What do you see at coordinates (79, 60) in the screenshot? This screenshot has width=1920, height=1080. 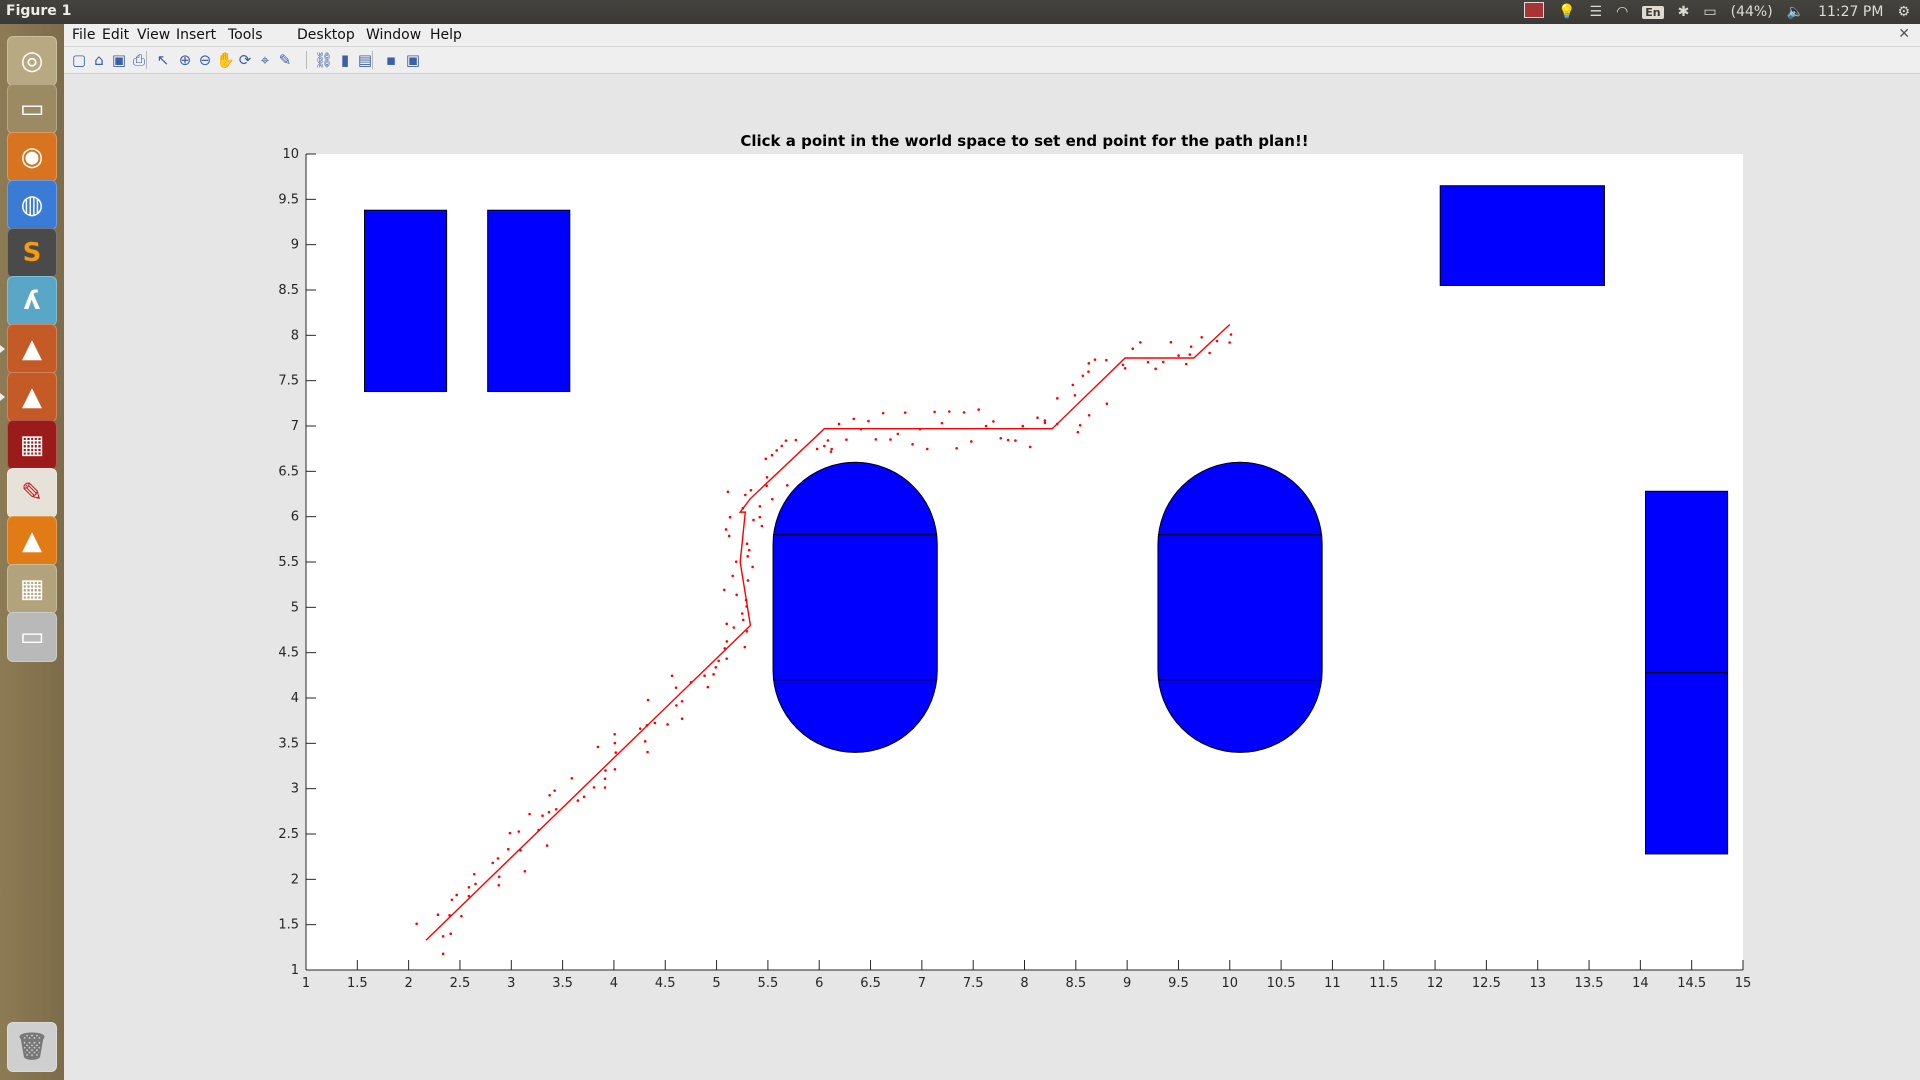 I see `new-figure-icon: ▢` at bounding box center [79, 60].